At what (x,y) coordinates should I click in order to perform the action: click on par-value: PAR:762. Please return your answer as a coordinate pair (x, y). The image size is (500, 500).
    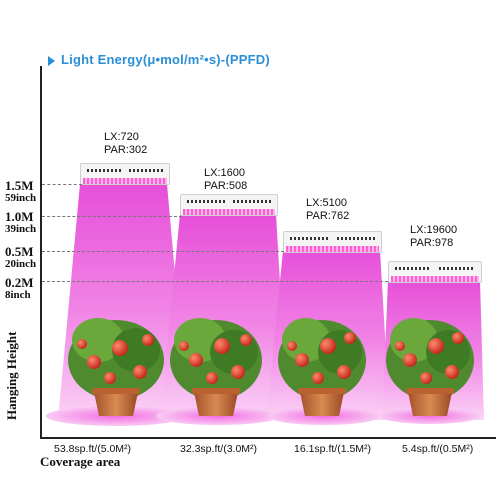
    Looking at the image, I should click on (328, 216).